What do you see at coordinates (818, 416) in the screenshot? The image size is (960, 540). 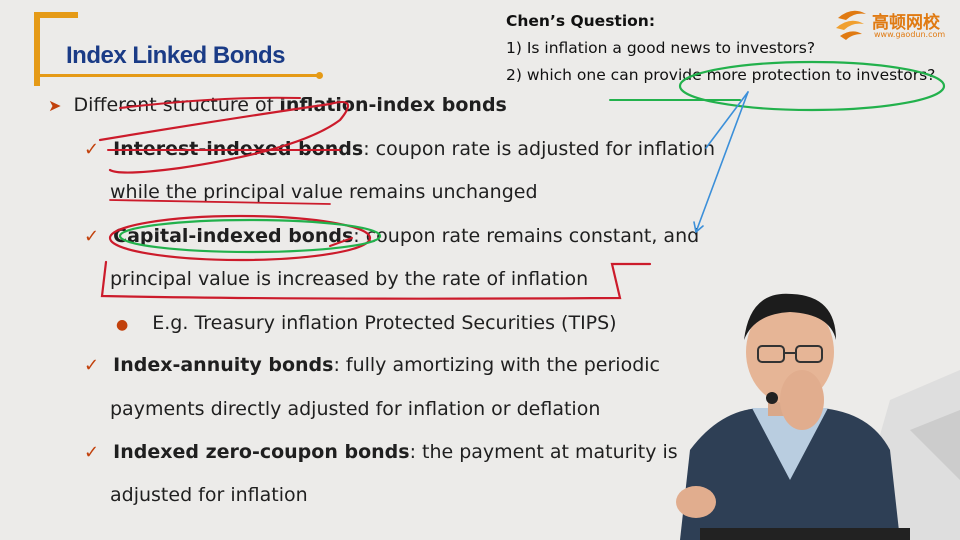 I see `presenter-video` at bounding box center [818, 416].